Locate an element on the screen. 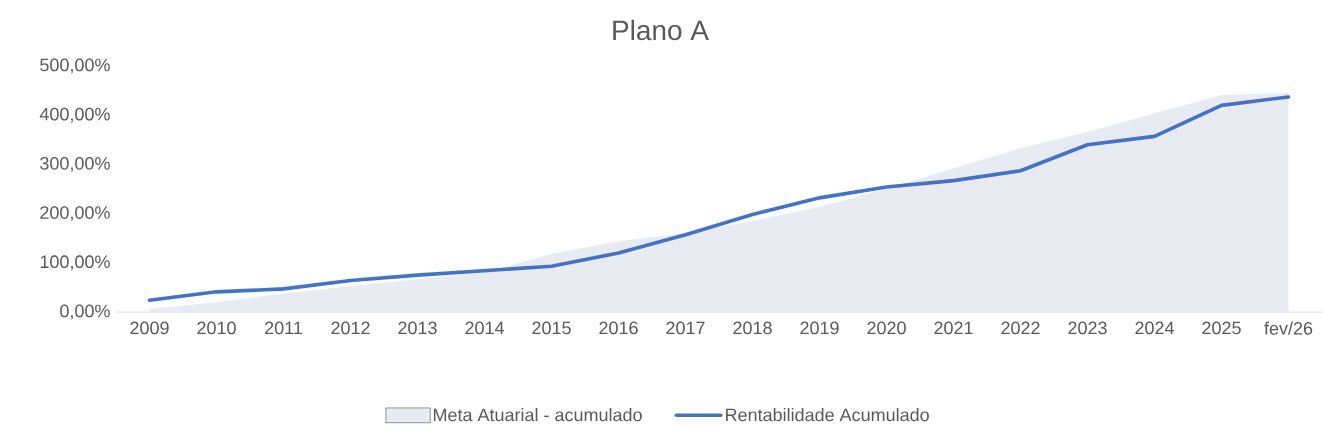 The width and height of the screenshot is (1322, 426). x-tick-label: 2010 is located at coordinates (216, 328).